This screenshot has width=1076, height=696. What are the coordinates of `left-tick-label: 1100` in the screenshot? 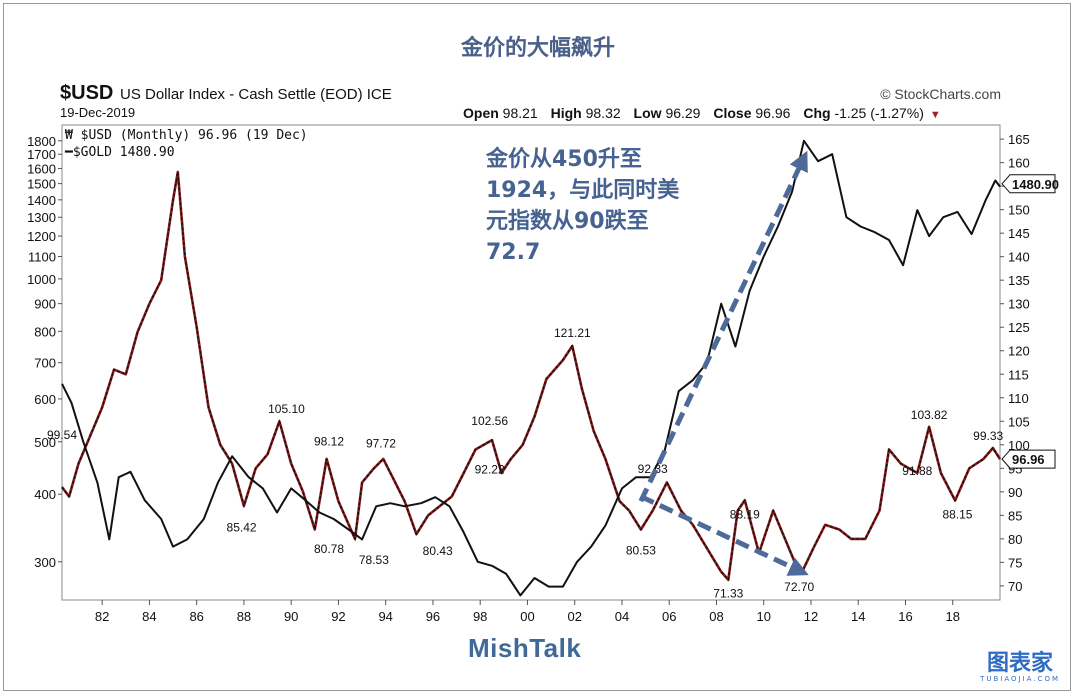 It's located at (42, 257).